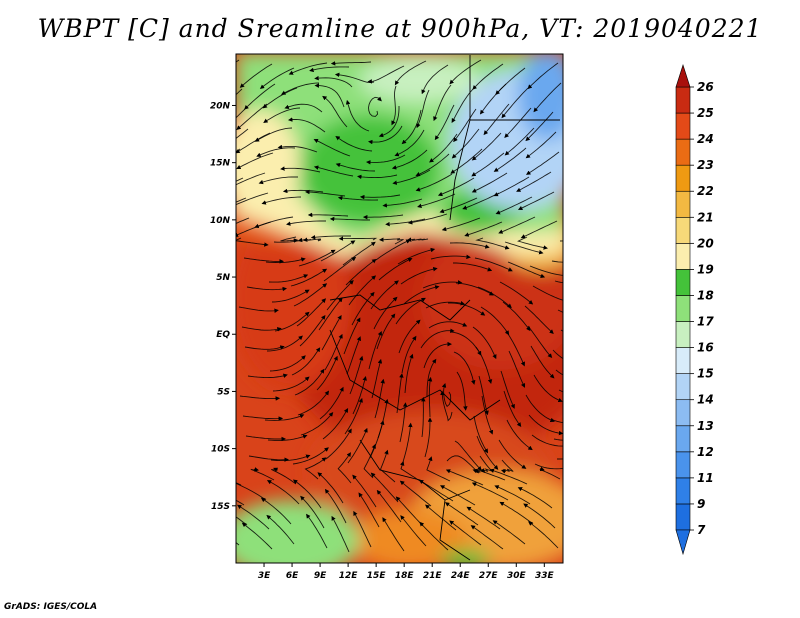 The width and height of the screenshot is (800, 618). Describe the element at coordinates (705, 478) in the screenshot. I see `colorbar-label-11: 11` at that location.